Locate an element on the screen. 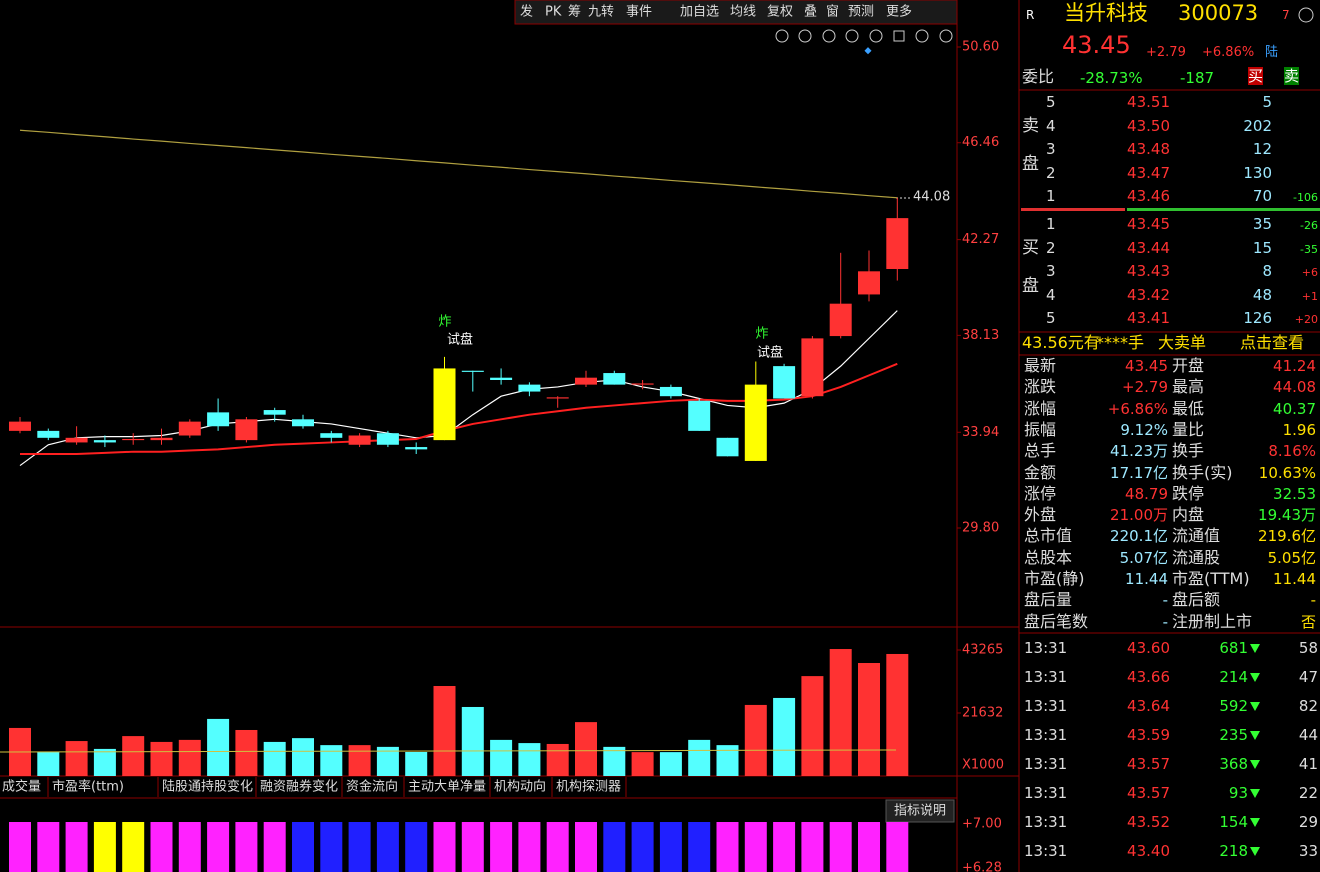  y-tick-label: 33.94 is located at coordinates (980, 432).